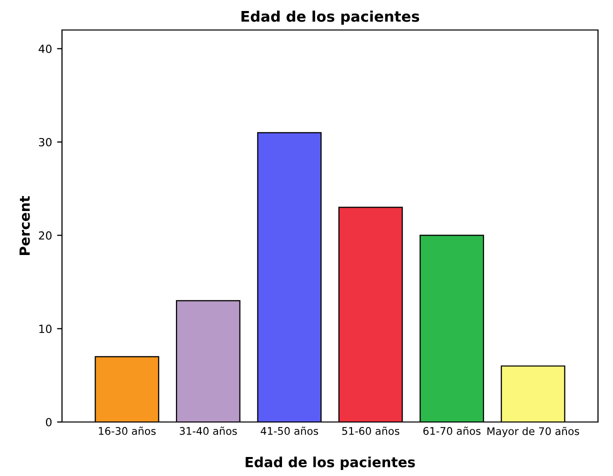 The image size is (613, 476). What do you see at coordinates (331, 17) in the screenshot?
I see `chart-title: Edad de los pacientes` at bounding box center [331, 17].